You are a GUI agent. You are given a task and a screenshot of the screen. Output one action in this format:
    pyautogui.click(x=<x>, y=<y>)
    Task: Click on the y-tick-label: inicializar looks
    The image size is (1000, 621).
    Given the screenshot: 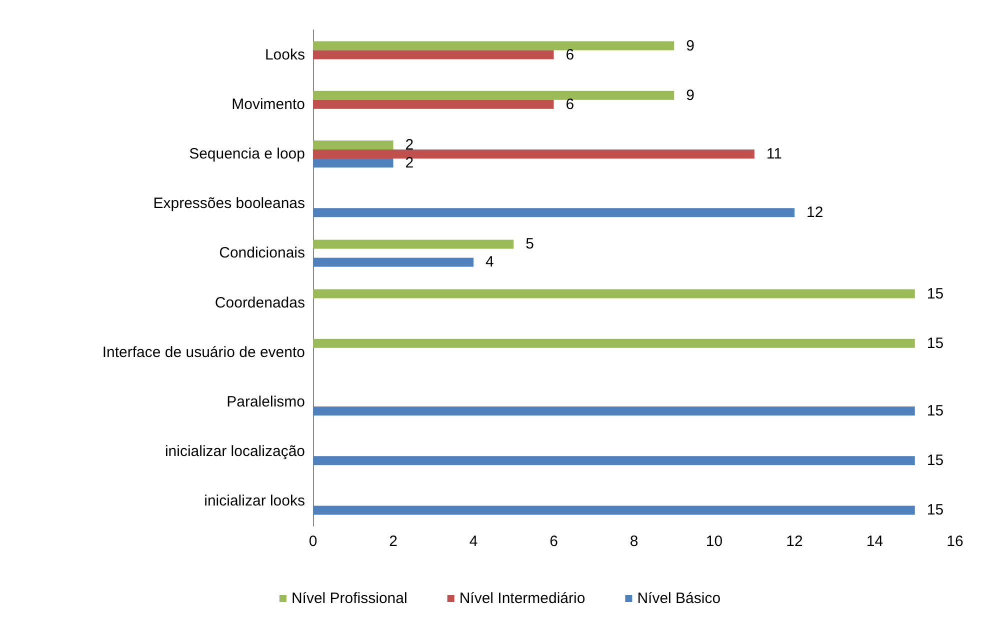 What is the action you would take?
    pyautogui.click(x=254, y=501)
    